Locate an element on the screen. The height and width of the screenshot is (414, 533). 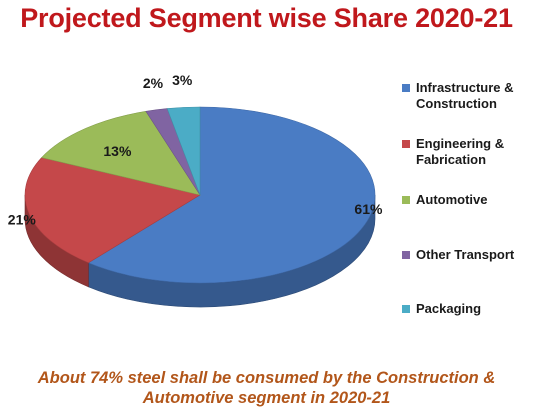
chart-title: Projected Segment wise Share 2020-21 is located at coordinates (266, 18).